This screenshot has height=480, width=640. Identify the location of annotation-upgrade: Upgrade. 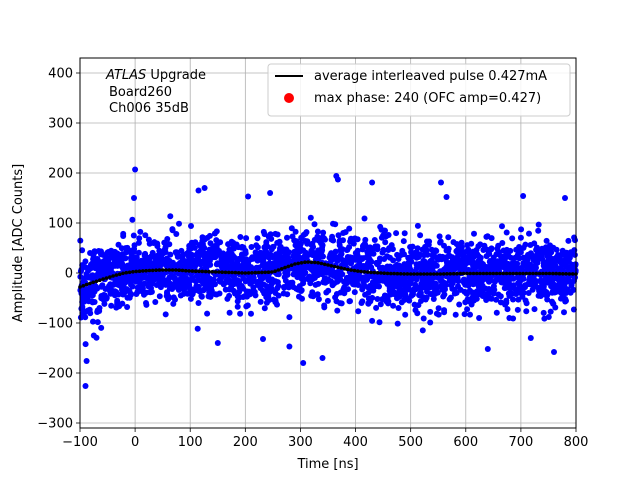
(176, 75).